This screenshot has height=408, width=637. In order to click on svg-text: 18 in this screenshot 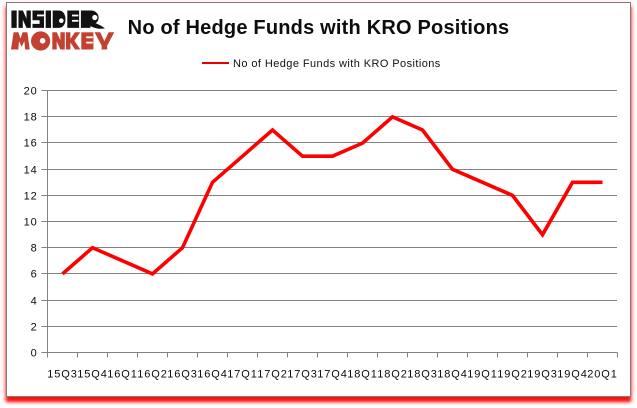, I will do `click(31, 118)`.